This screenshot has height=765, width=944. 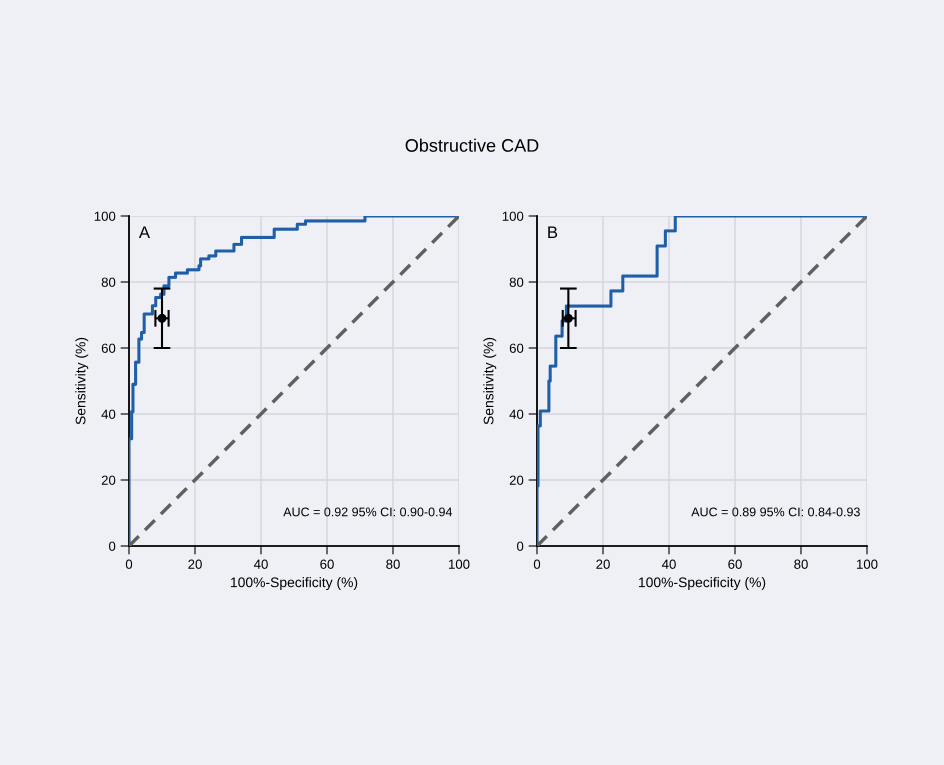 What do you see at coordinates (144, 232) in the screenshot?
I see `annotation: A` at bounding box center [144, 232].